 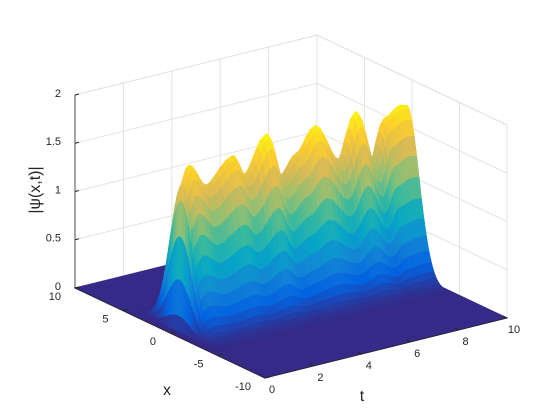 I want to click on z-tick-label: 0.5, so click(x=53, y=239).